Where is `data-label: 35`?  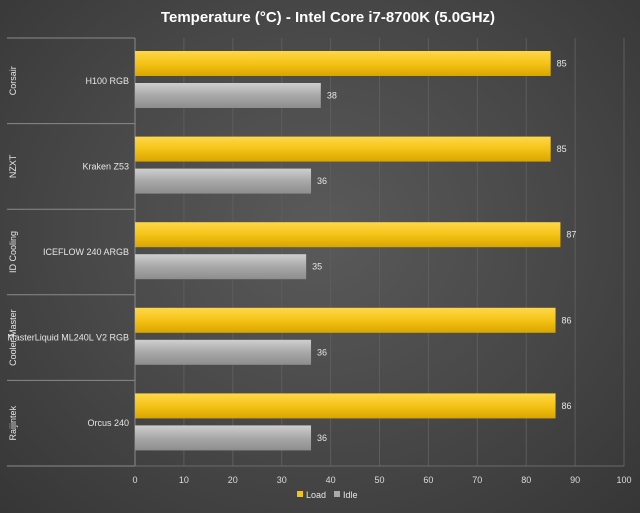 data-label: 35 is located at coordinates (317, 267).